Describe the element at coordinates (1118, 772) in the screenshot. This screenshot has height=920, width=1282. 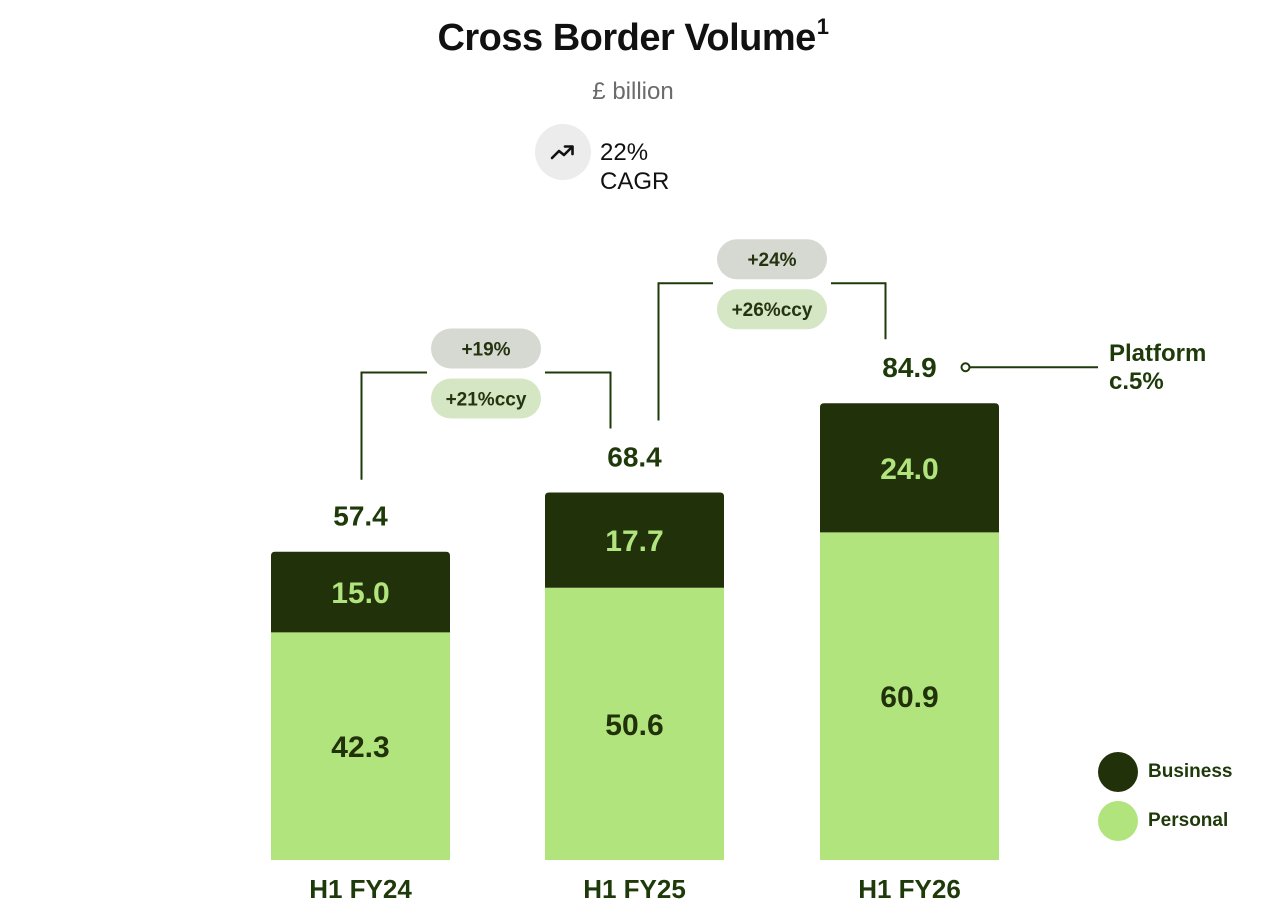
I see `legend-swatch-business` at that location.